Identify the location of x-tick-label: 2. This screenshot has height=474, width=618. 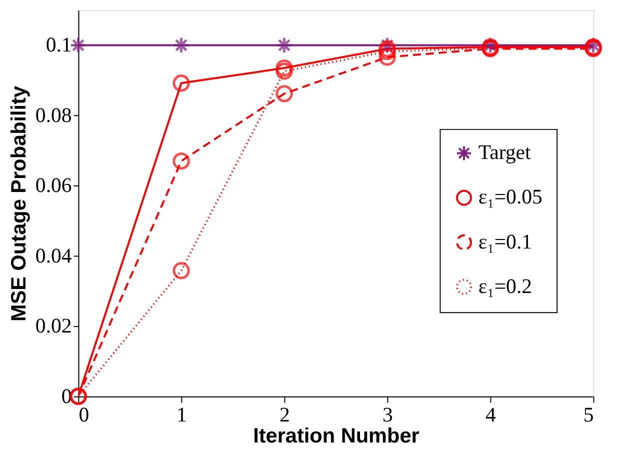
(285, 415).